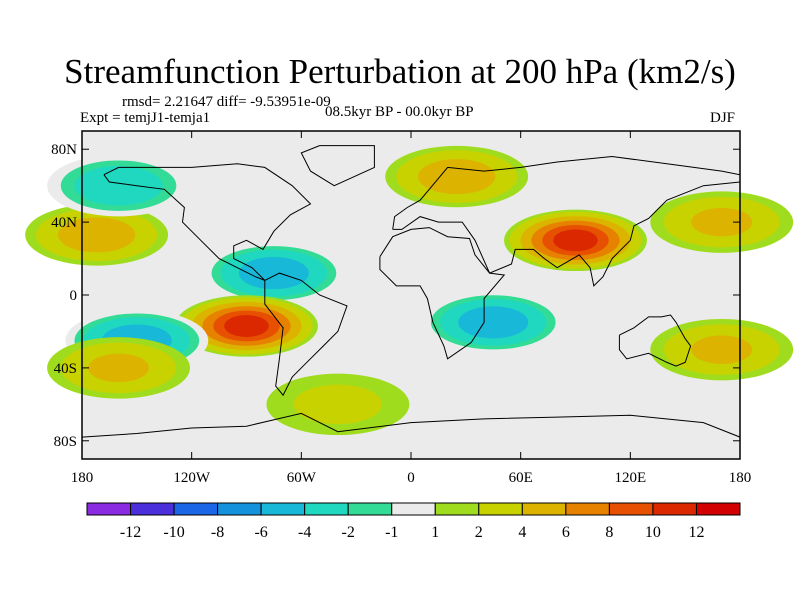 Image resolution: width=800 pixels, height=600 pixels. Describe the element at coordinates (723, 118) in the screenshot. I see `season-label: DJF` at that location.